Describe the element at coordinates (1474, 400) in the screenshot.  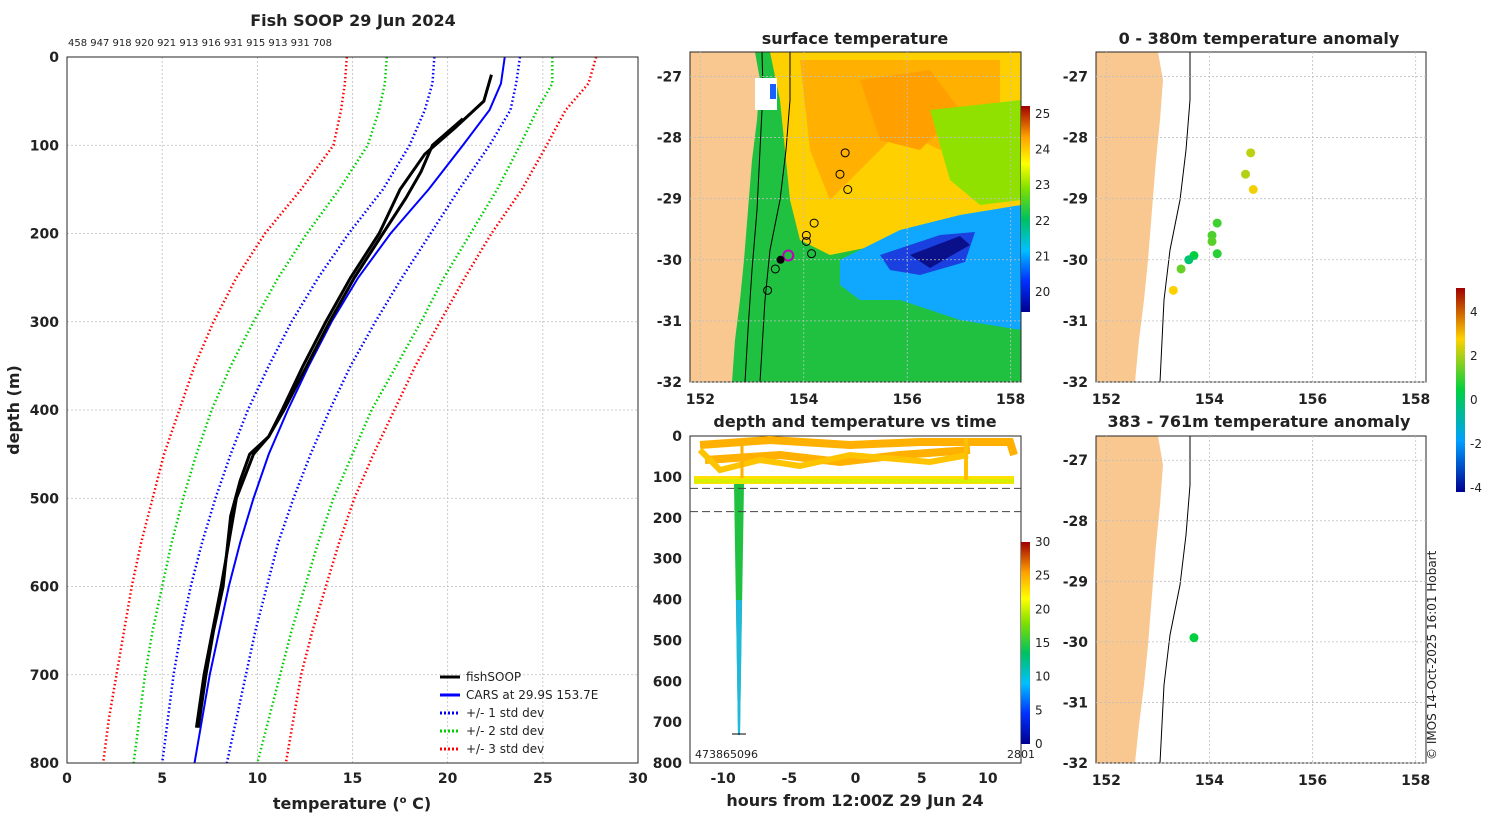
I see `anomaly-colorbar-tick: 0` at that location.